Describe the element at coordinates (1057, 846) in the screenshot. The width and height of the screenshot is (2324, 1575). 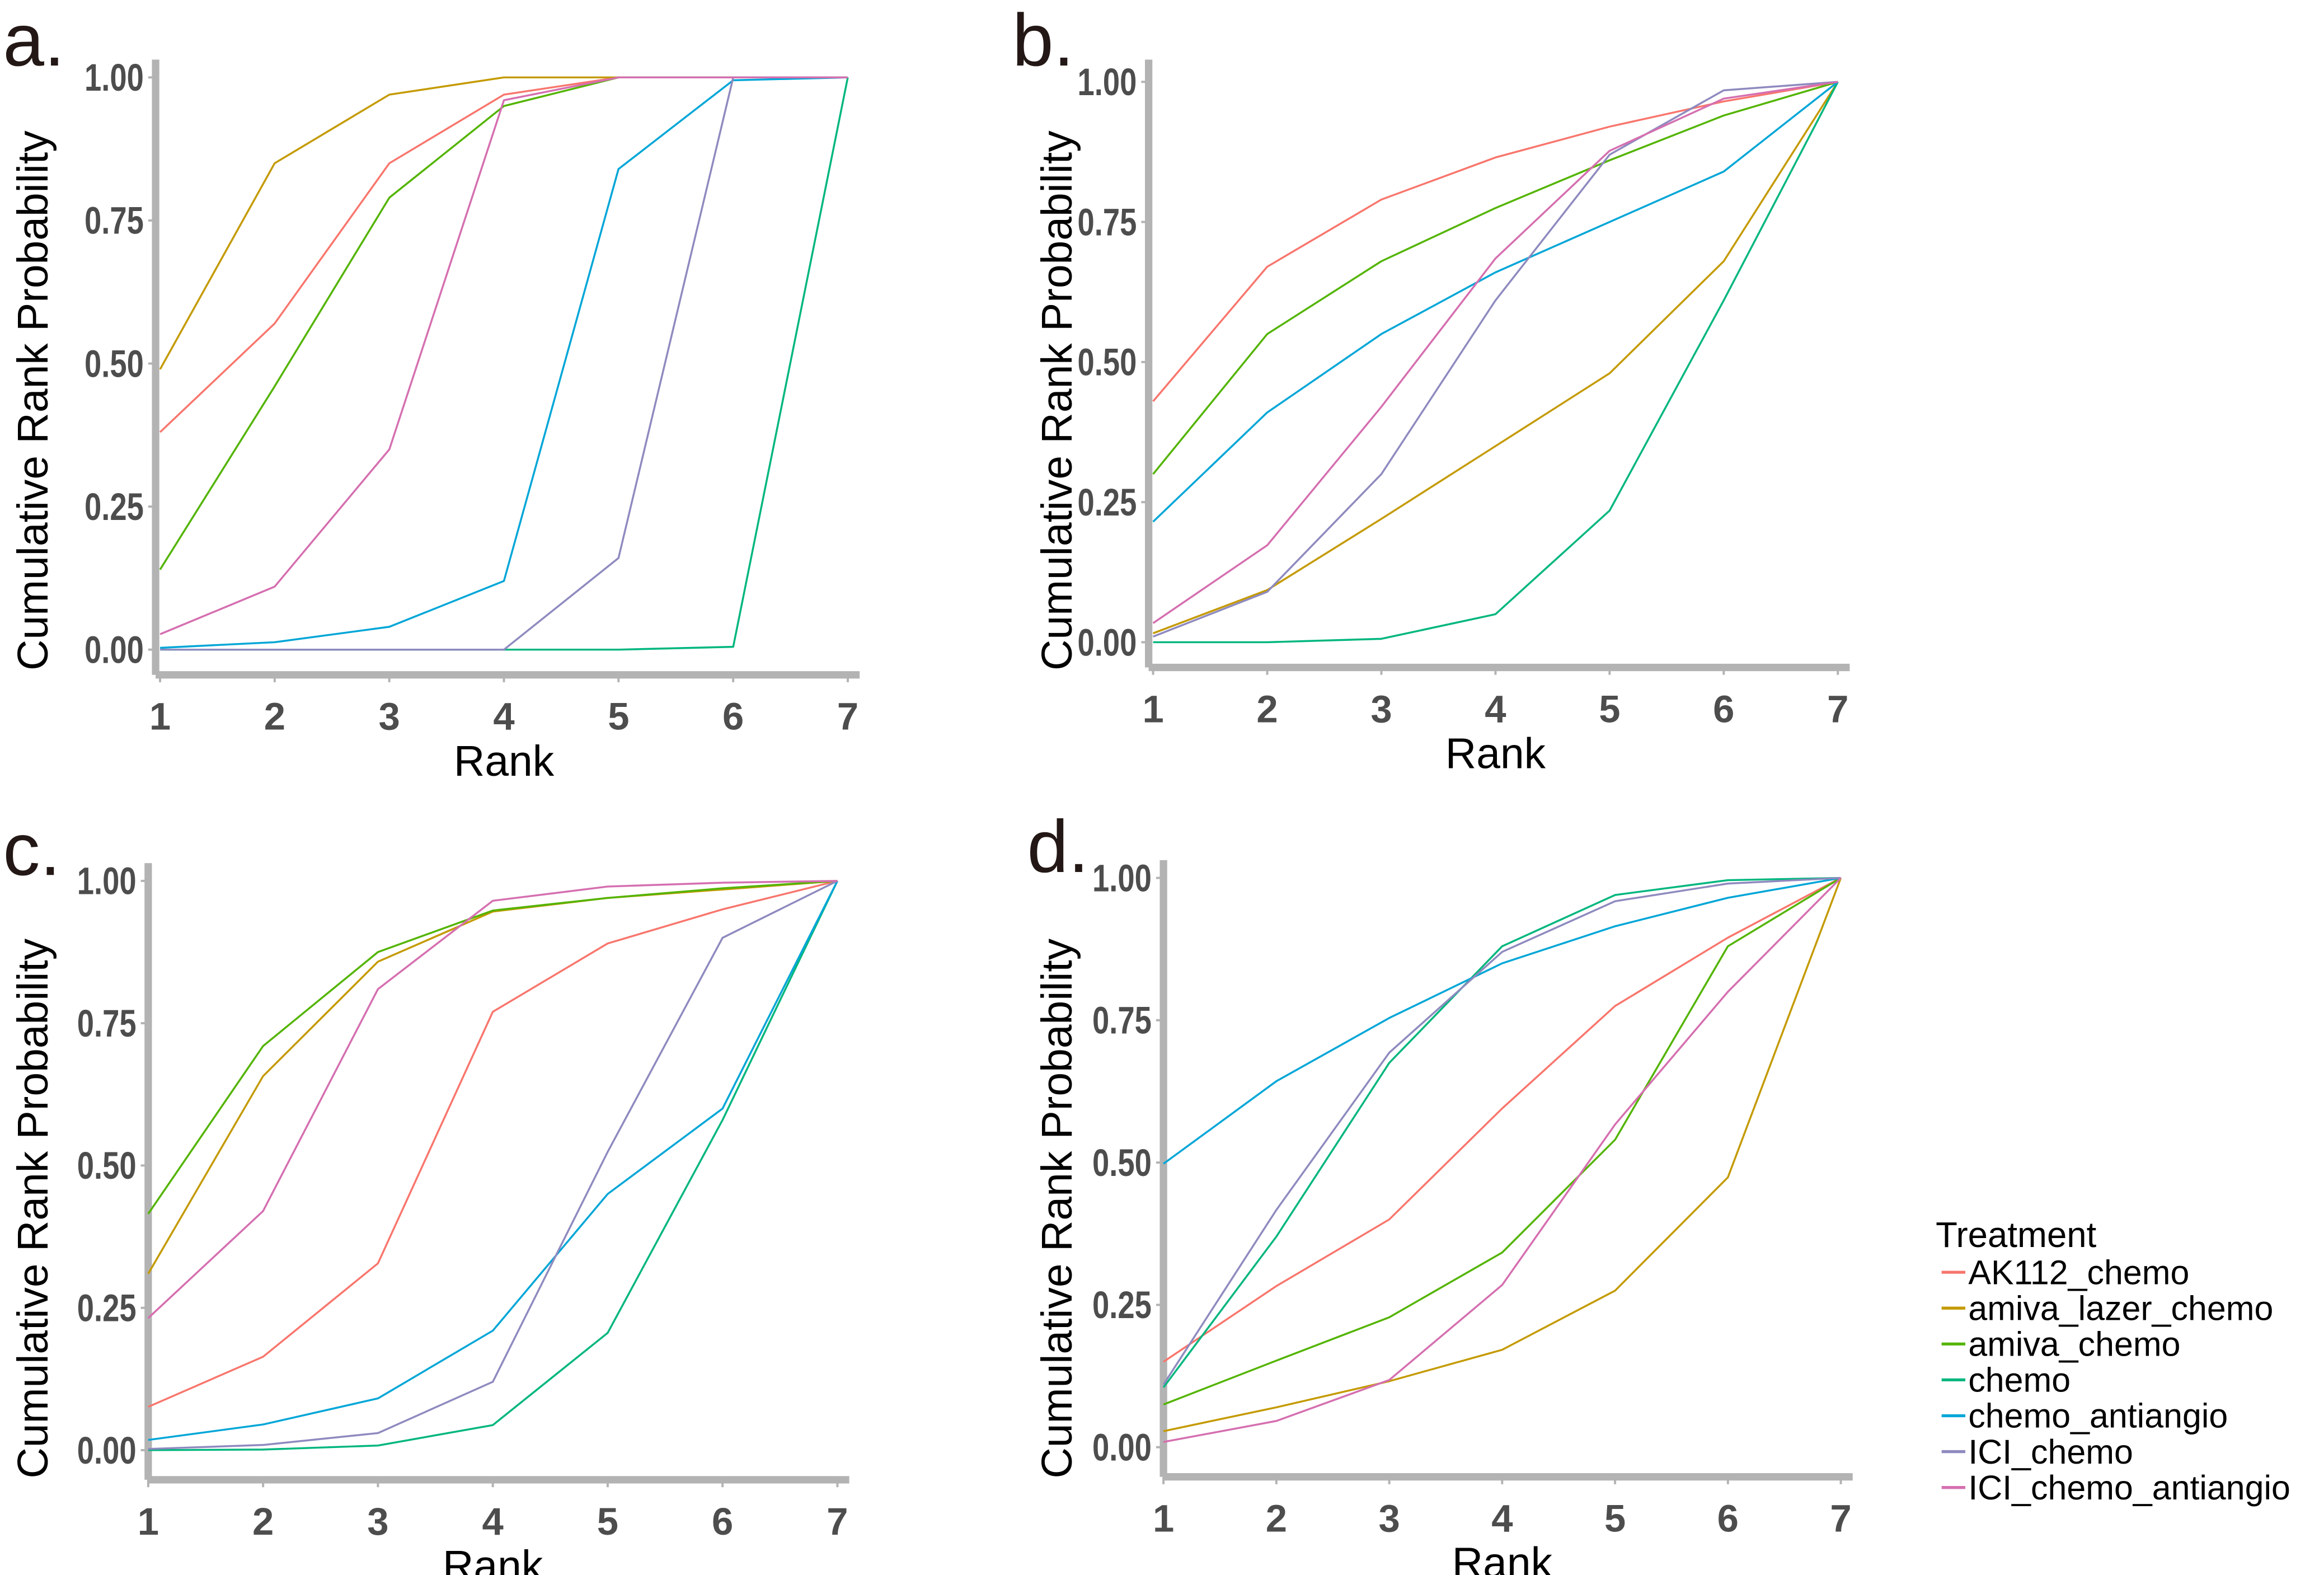
I see `panel-label: d.` at that location.